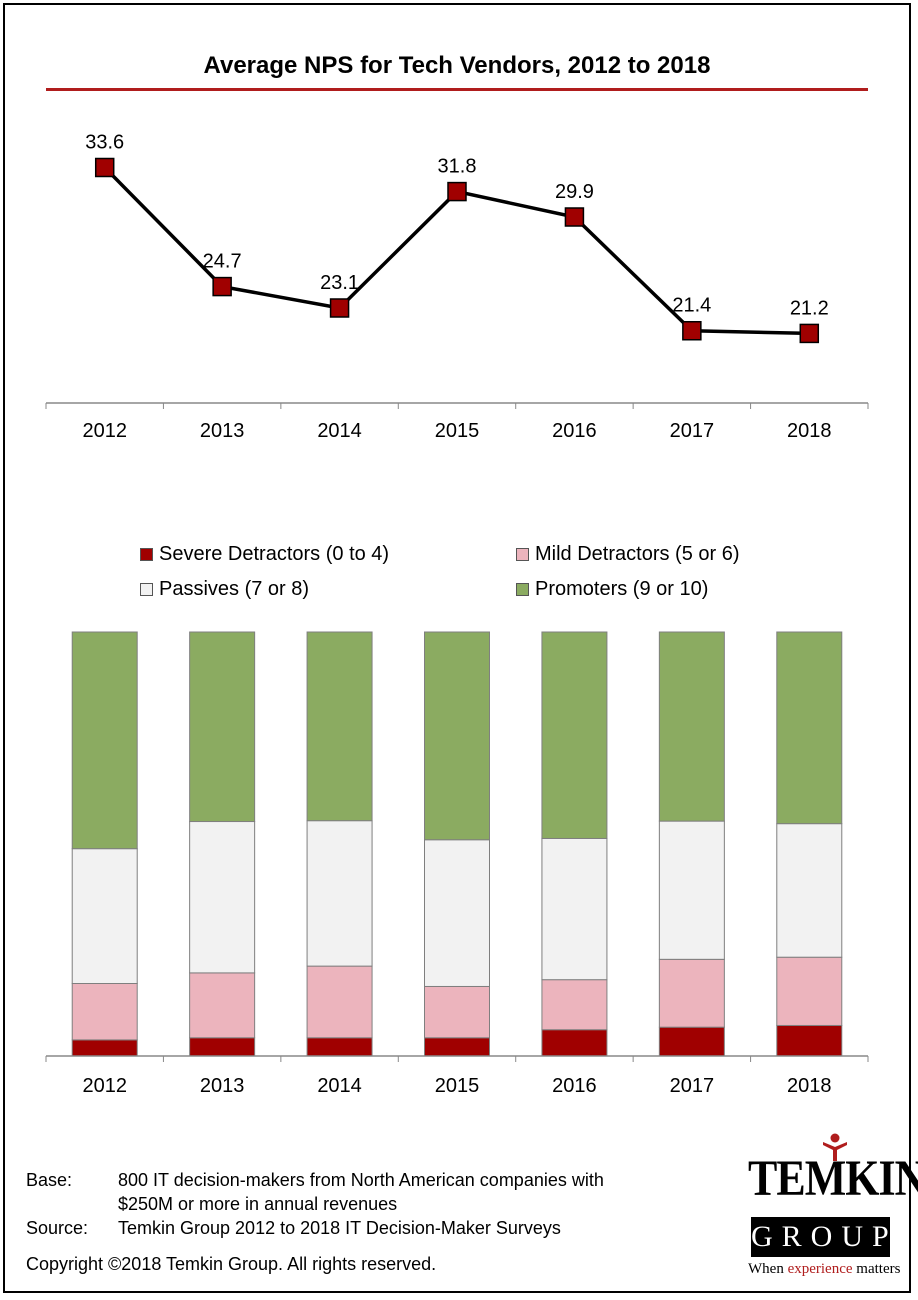  What do you see at coordinates (339, 431) in the screenshot?
I see `line-x-tick-label: 2014` at bounding box center [339, 431].